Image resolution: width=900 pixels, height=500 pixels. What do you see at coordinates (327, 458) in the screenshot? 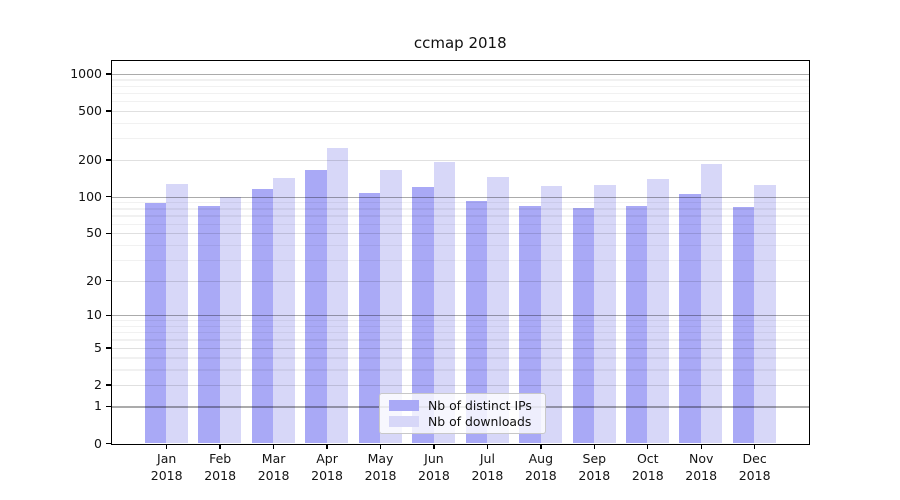
I see `x-tick-month: Apr` at bounding box center [327, 458].